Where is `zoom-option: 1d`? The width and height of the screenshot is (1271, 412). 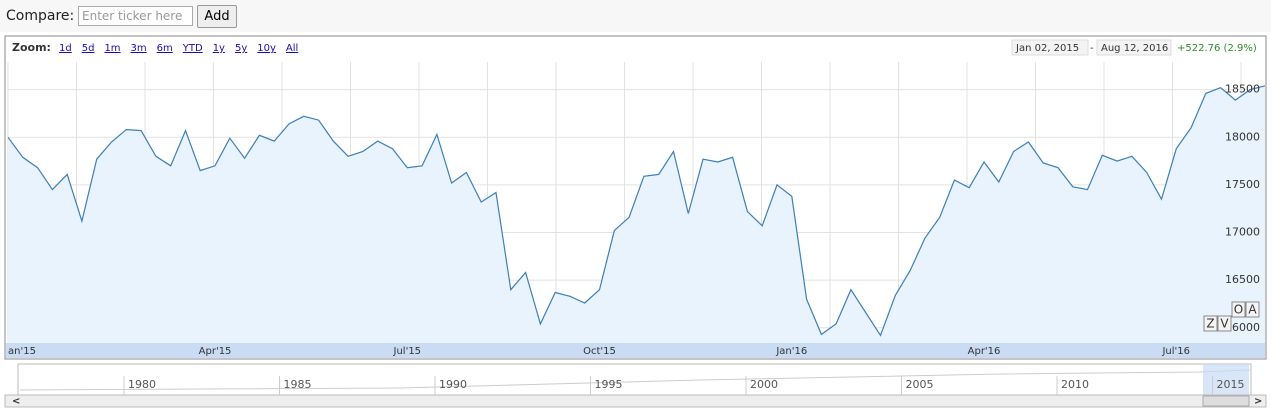 zoom-option: 1d is located at coordinates (65, 48).